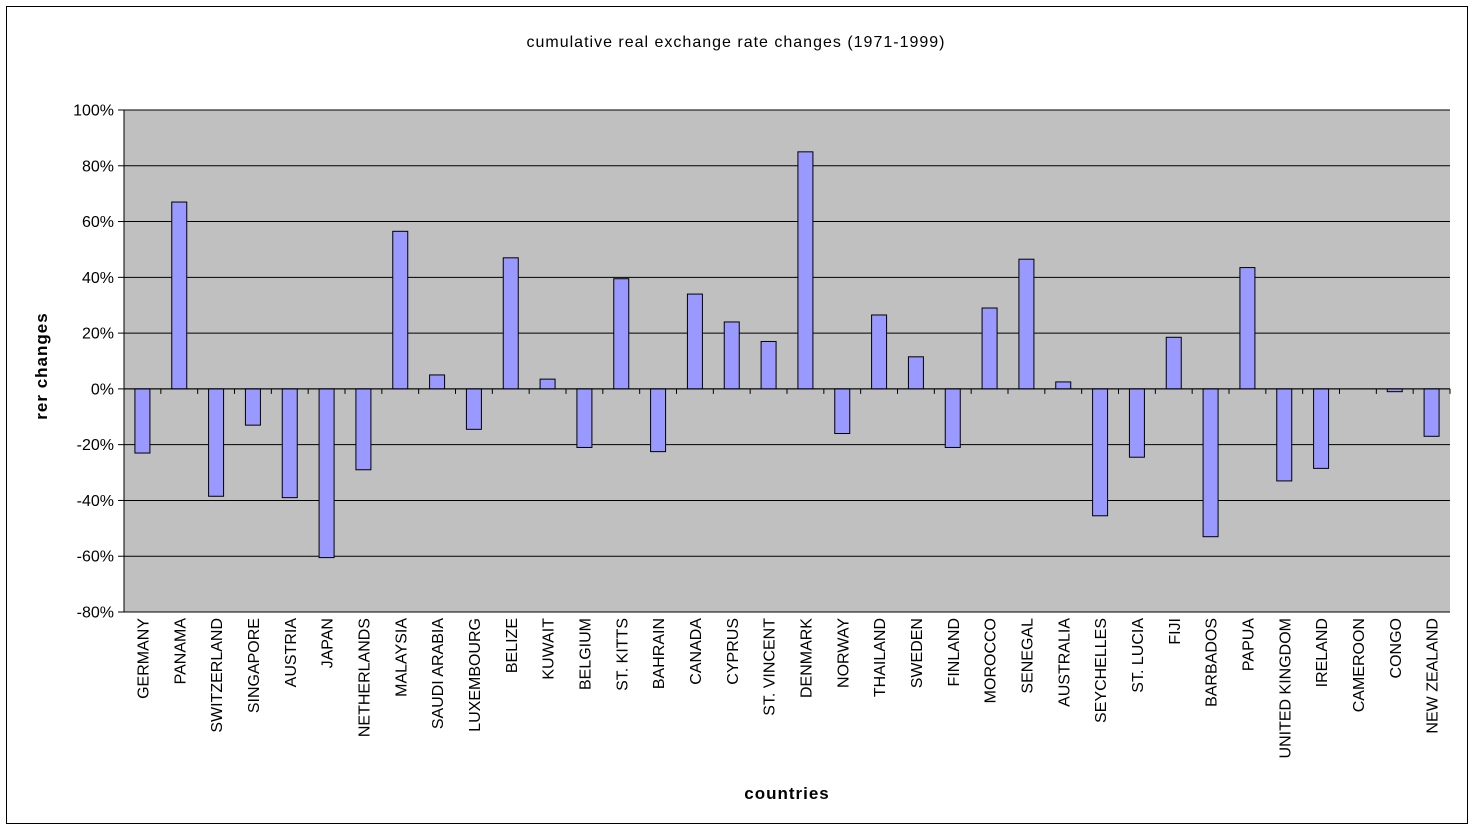 The width and height of the screenshot is (1477, 830). I want to click on y-tick-label: 0%, so click(102, 389).